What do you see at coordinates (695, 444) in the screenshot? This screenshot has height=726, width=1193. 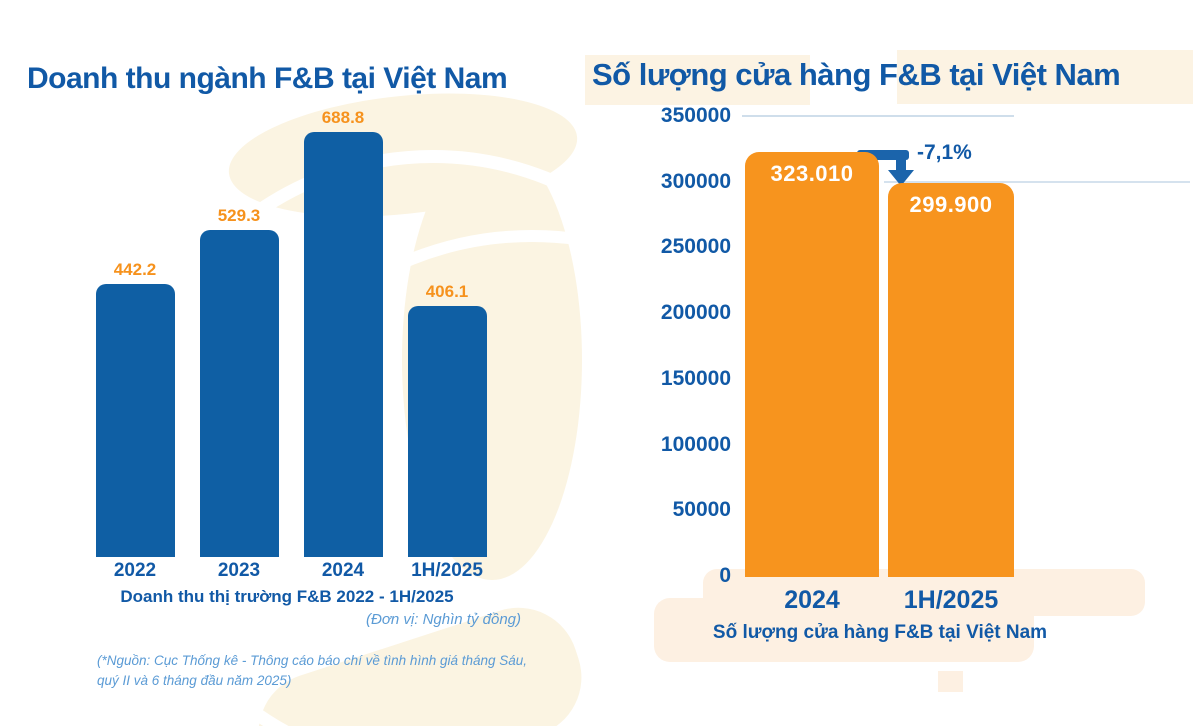 I see `y-axis-tick-100000: 100000` at bounding box center [695, 444].